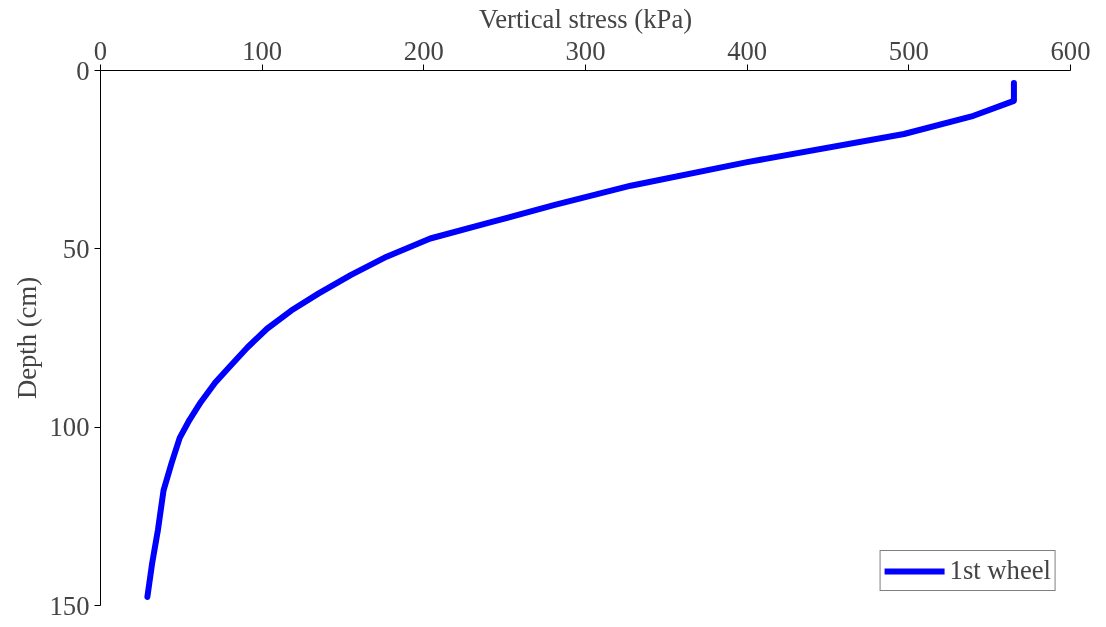  Describe the element at coordinates (1000, 570) in the screenshot. I see `legend-label: 1st wheel` at that location.